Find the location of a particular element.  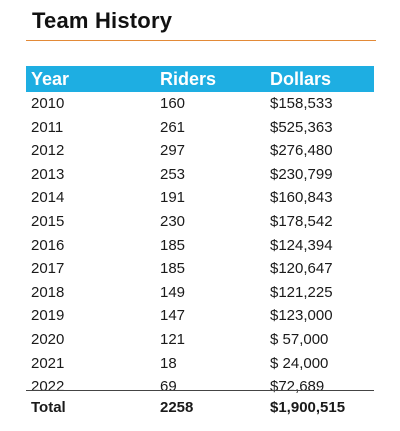

cell-year: 2016 is located at coordinates (48, 245).